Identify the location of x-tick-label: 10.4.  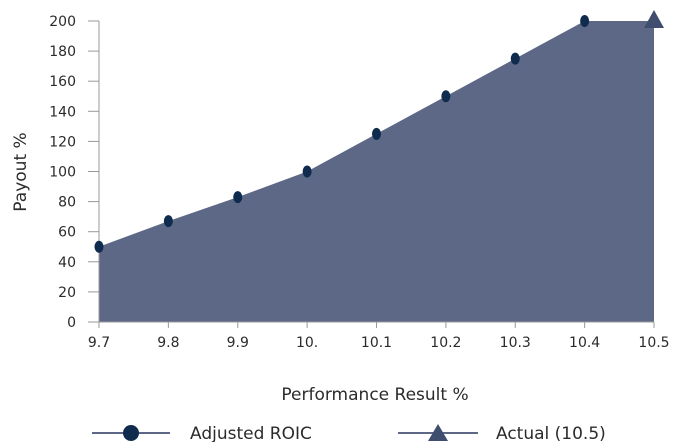
(584, 343).